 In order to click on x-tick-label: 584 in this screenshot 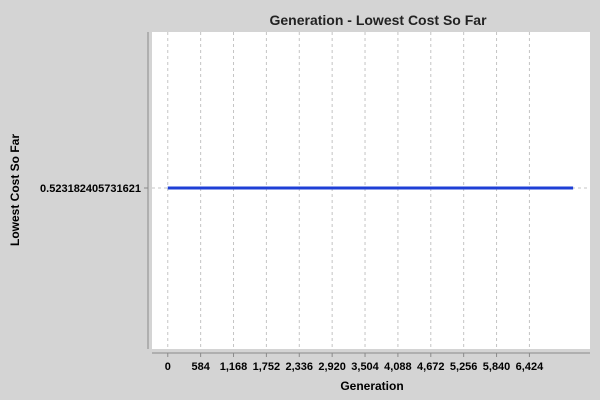, I will do `click(200, 367)`.